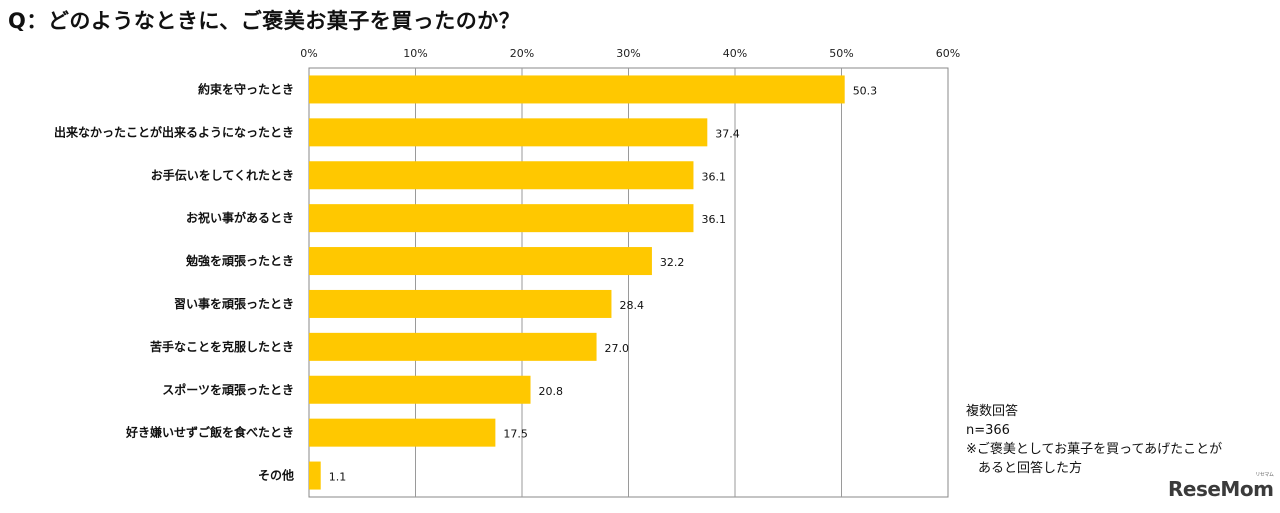 The image size is (1280, 513). I want to click on value-label: 27.0, so click(617, 348).